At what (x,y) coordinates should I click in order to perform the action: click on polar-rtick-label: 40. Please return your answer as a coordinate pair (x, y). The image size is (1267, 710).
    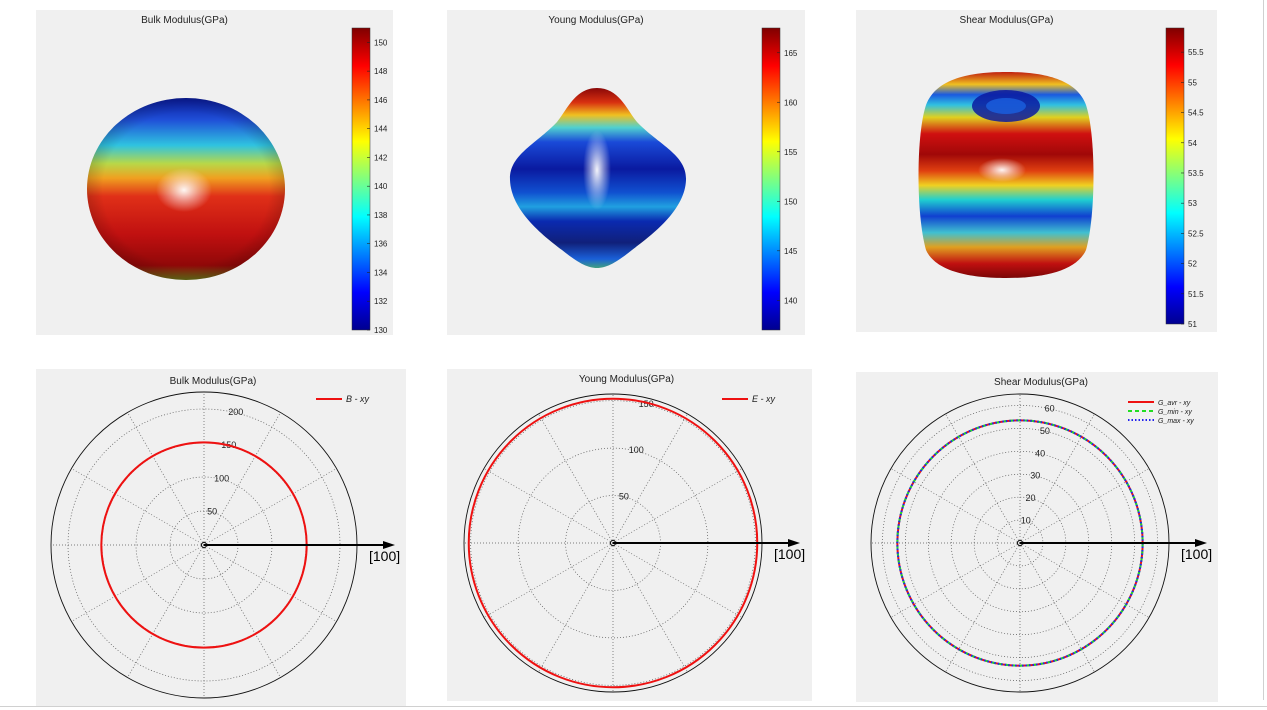
    Looking at the image, I should click on (1040, 453).